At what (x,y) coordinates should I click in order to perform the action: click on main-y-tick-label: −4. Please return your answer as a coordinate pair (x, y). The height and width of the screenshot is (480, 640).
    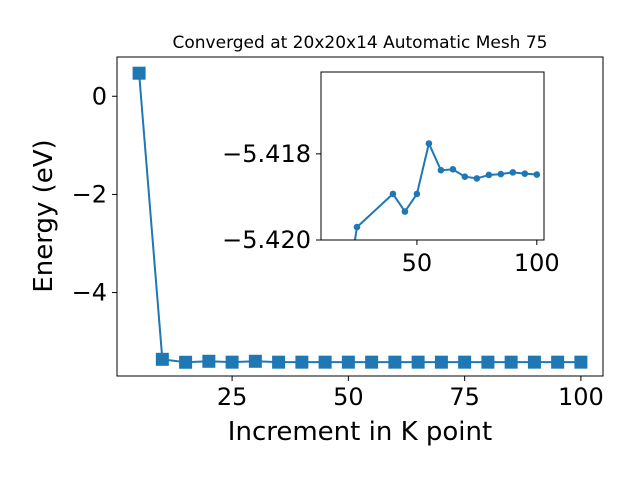
    Looking at the image, I should click on (89, 293).